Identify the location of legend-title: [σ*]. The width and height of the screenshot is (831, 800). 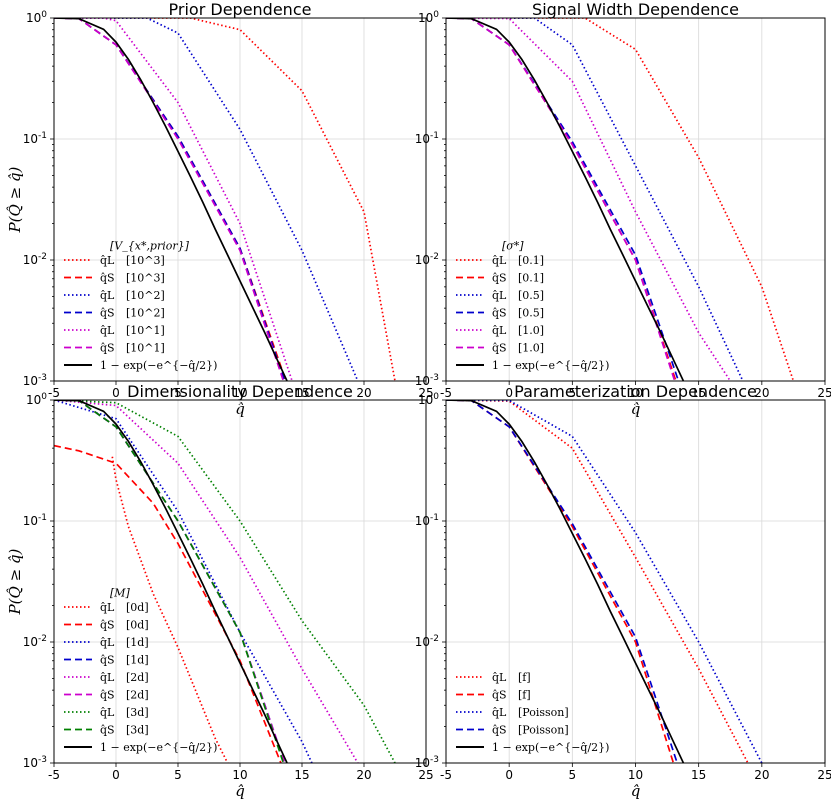
(513, 246).